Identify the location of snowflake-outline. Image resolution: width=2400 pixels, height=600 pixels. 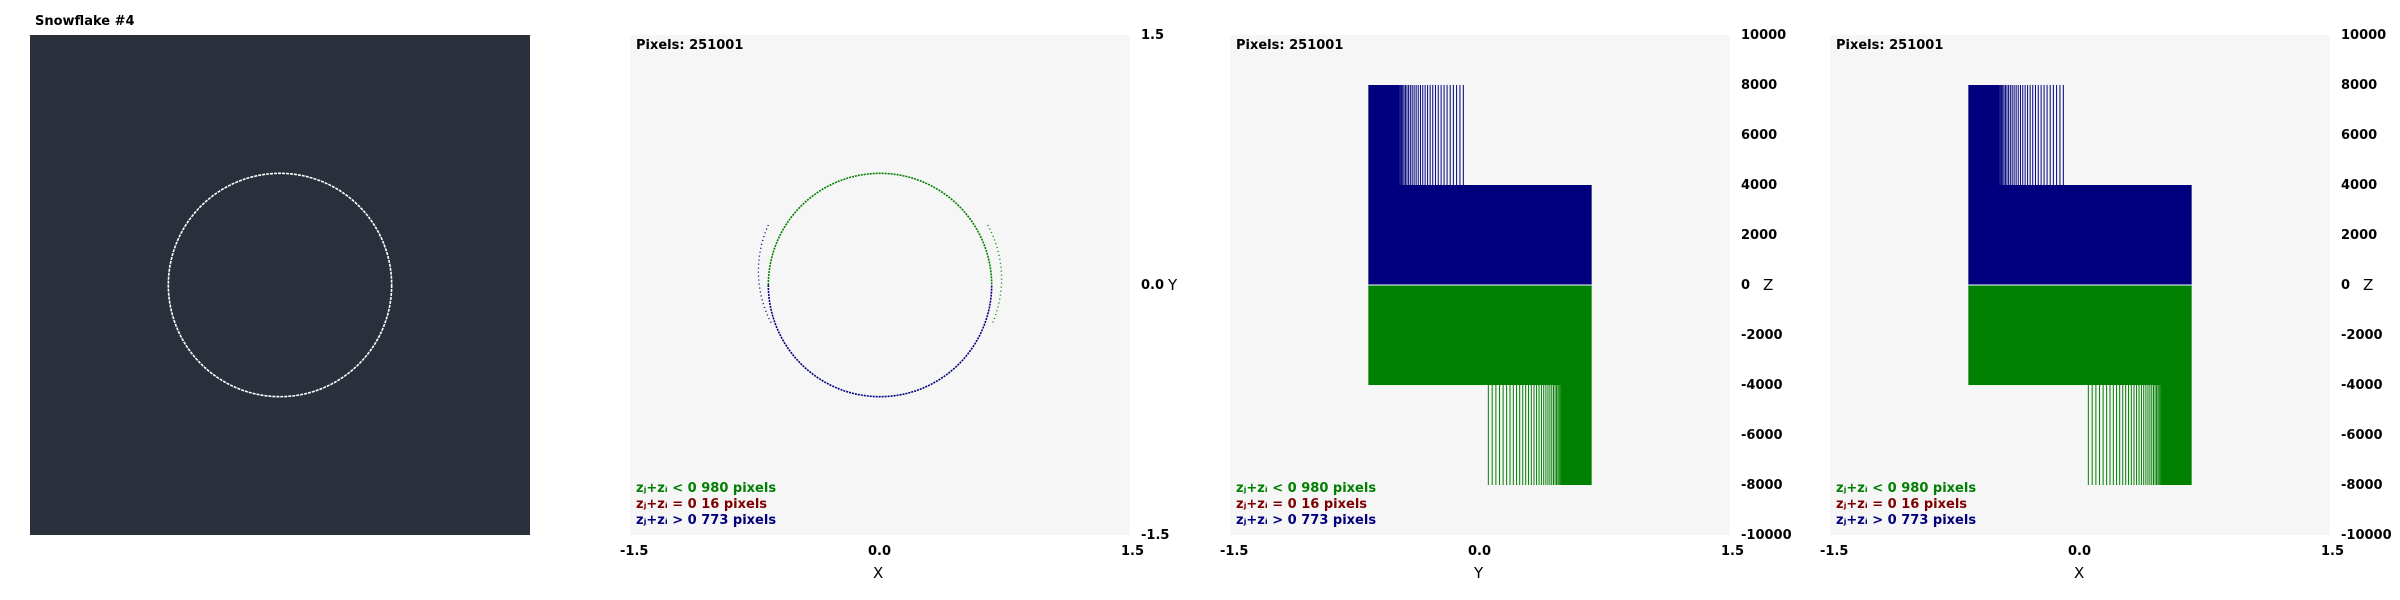
(280, 285).